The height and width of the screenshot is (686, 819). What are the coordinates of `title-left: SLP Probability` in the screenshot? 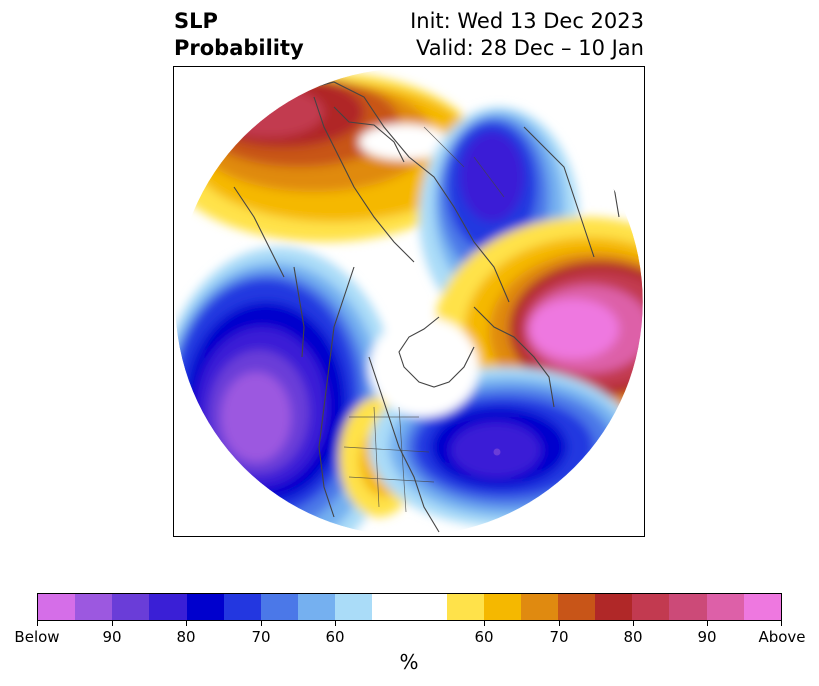 It's located at (239, 35).